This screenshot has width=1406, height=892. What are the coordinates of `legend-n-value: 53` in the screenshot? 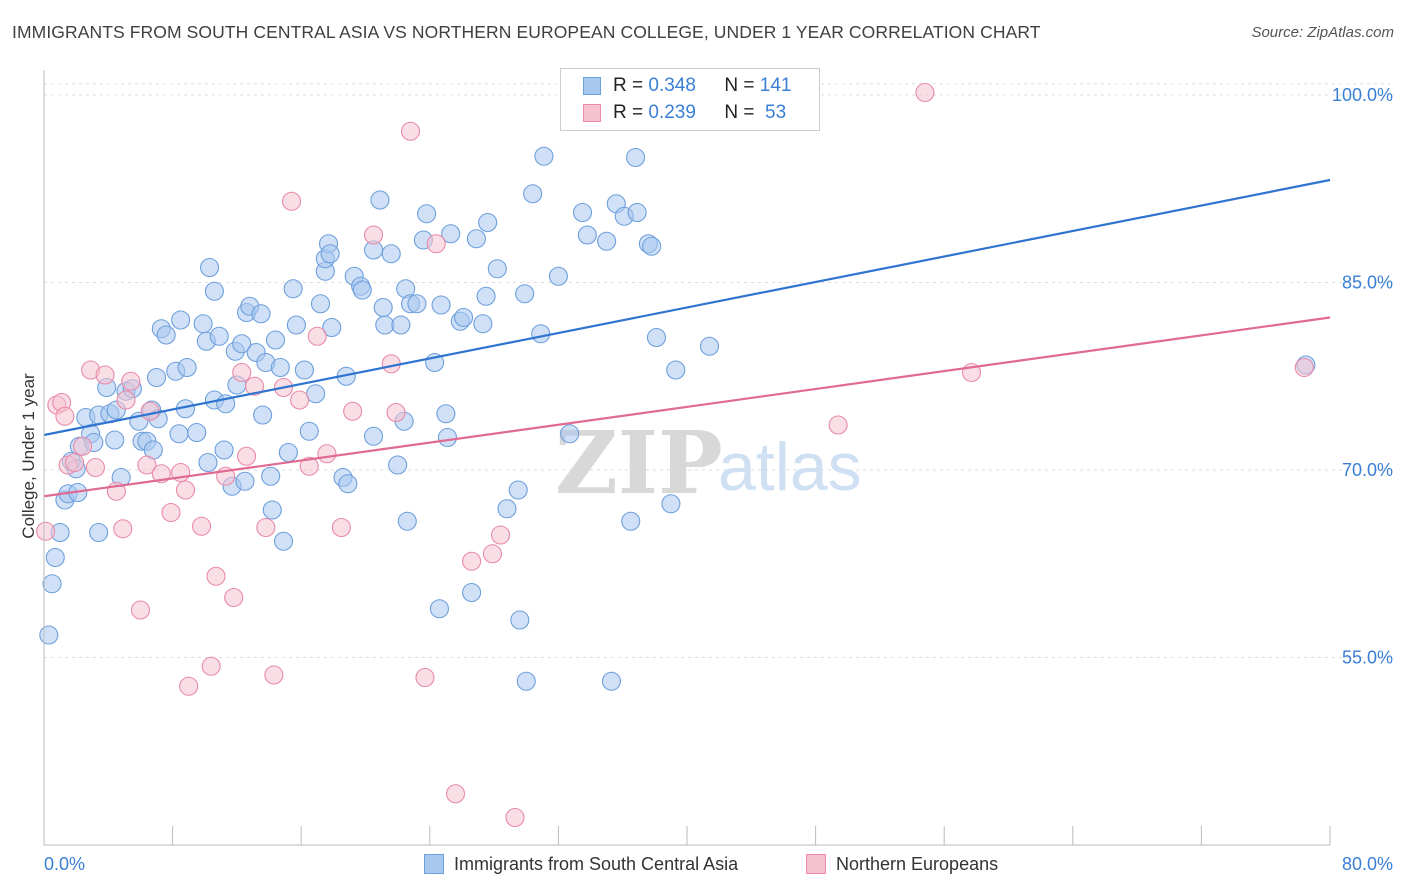 It's located at (773, 112).